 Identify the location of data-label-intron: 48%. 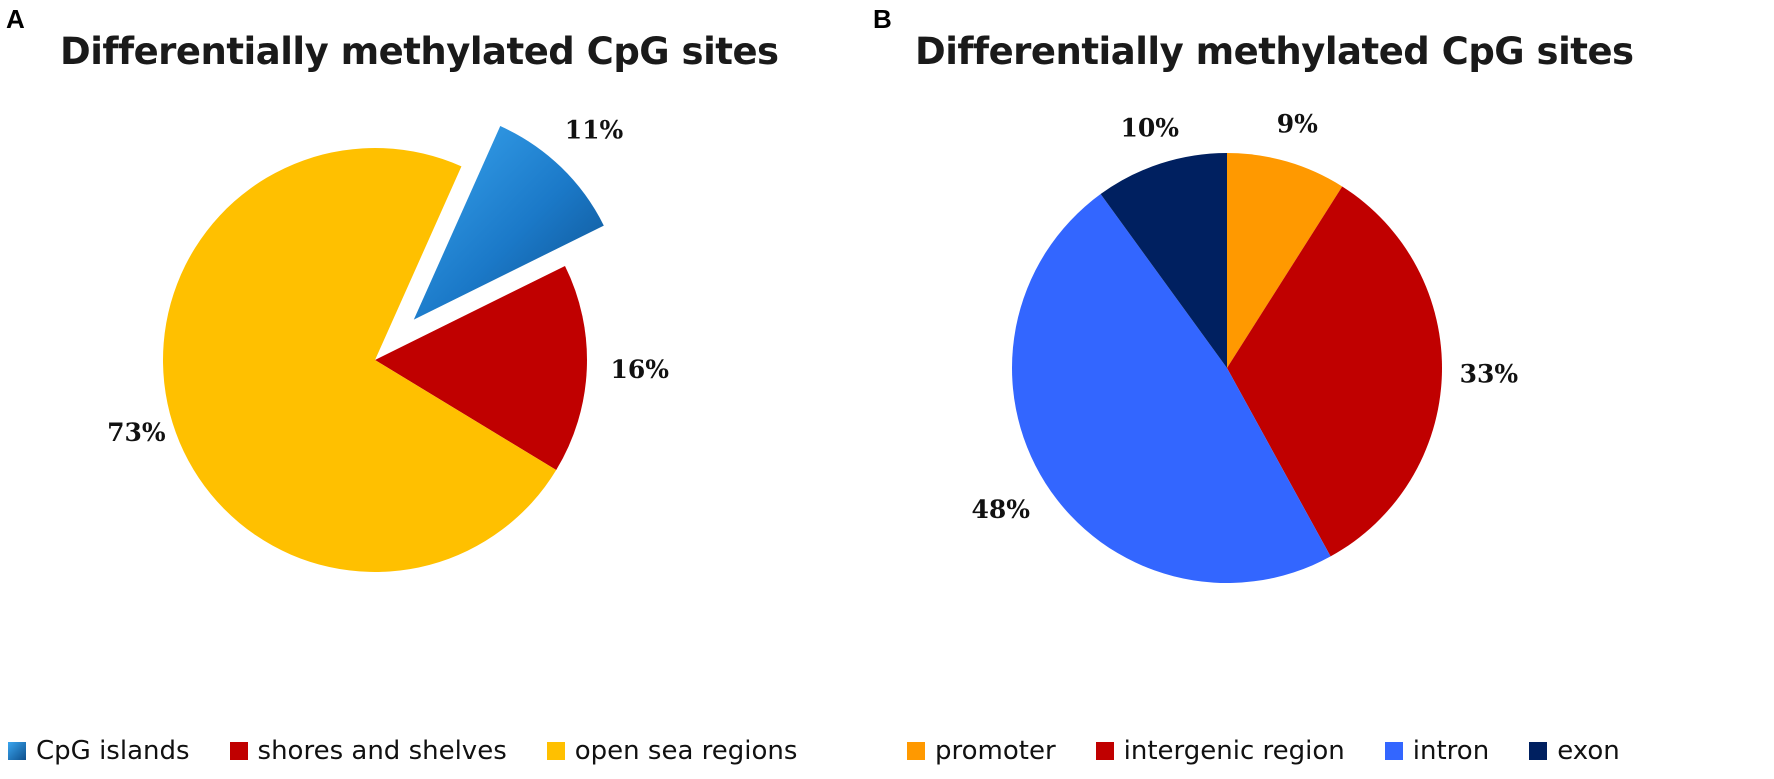
(1000, 509).